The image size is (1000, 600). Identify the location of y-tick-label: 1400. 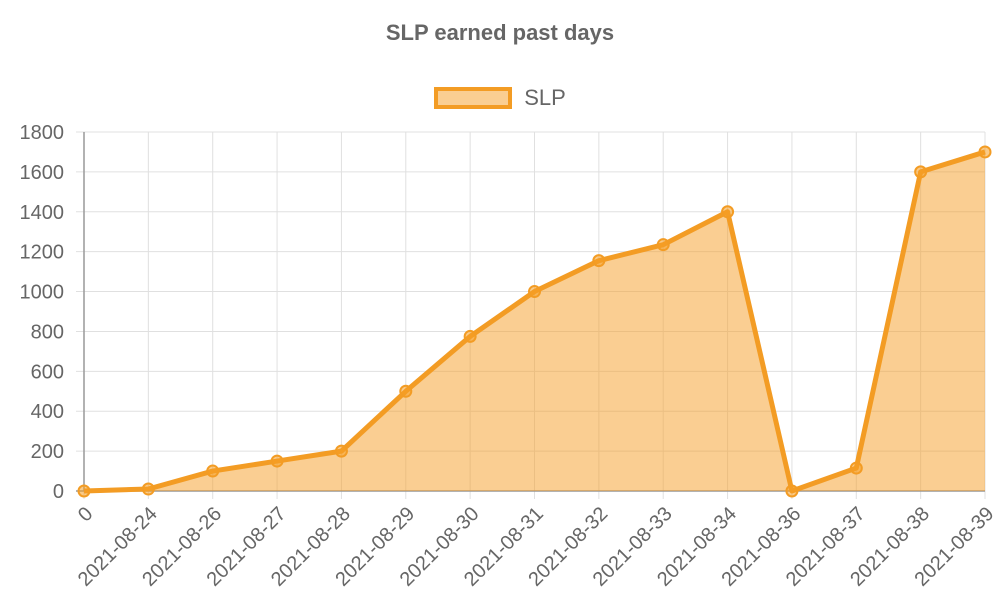
(42, 213).